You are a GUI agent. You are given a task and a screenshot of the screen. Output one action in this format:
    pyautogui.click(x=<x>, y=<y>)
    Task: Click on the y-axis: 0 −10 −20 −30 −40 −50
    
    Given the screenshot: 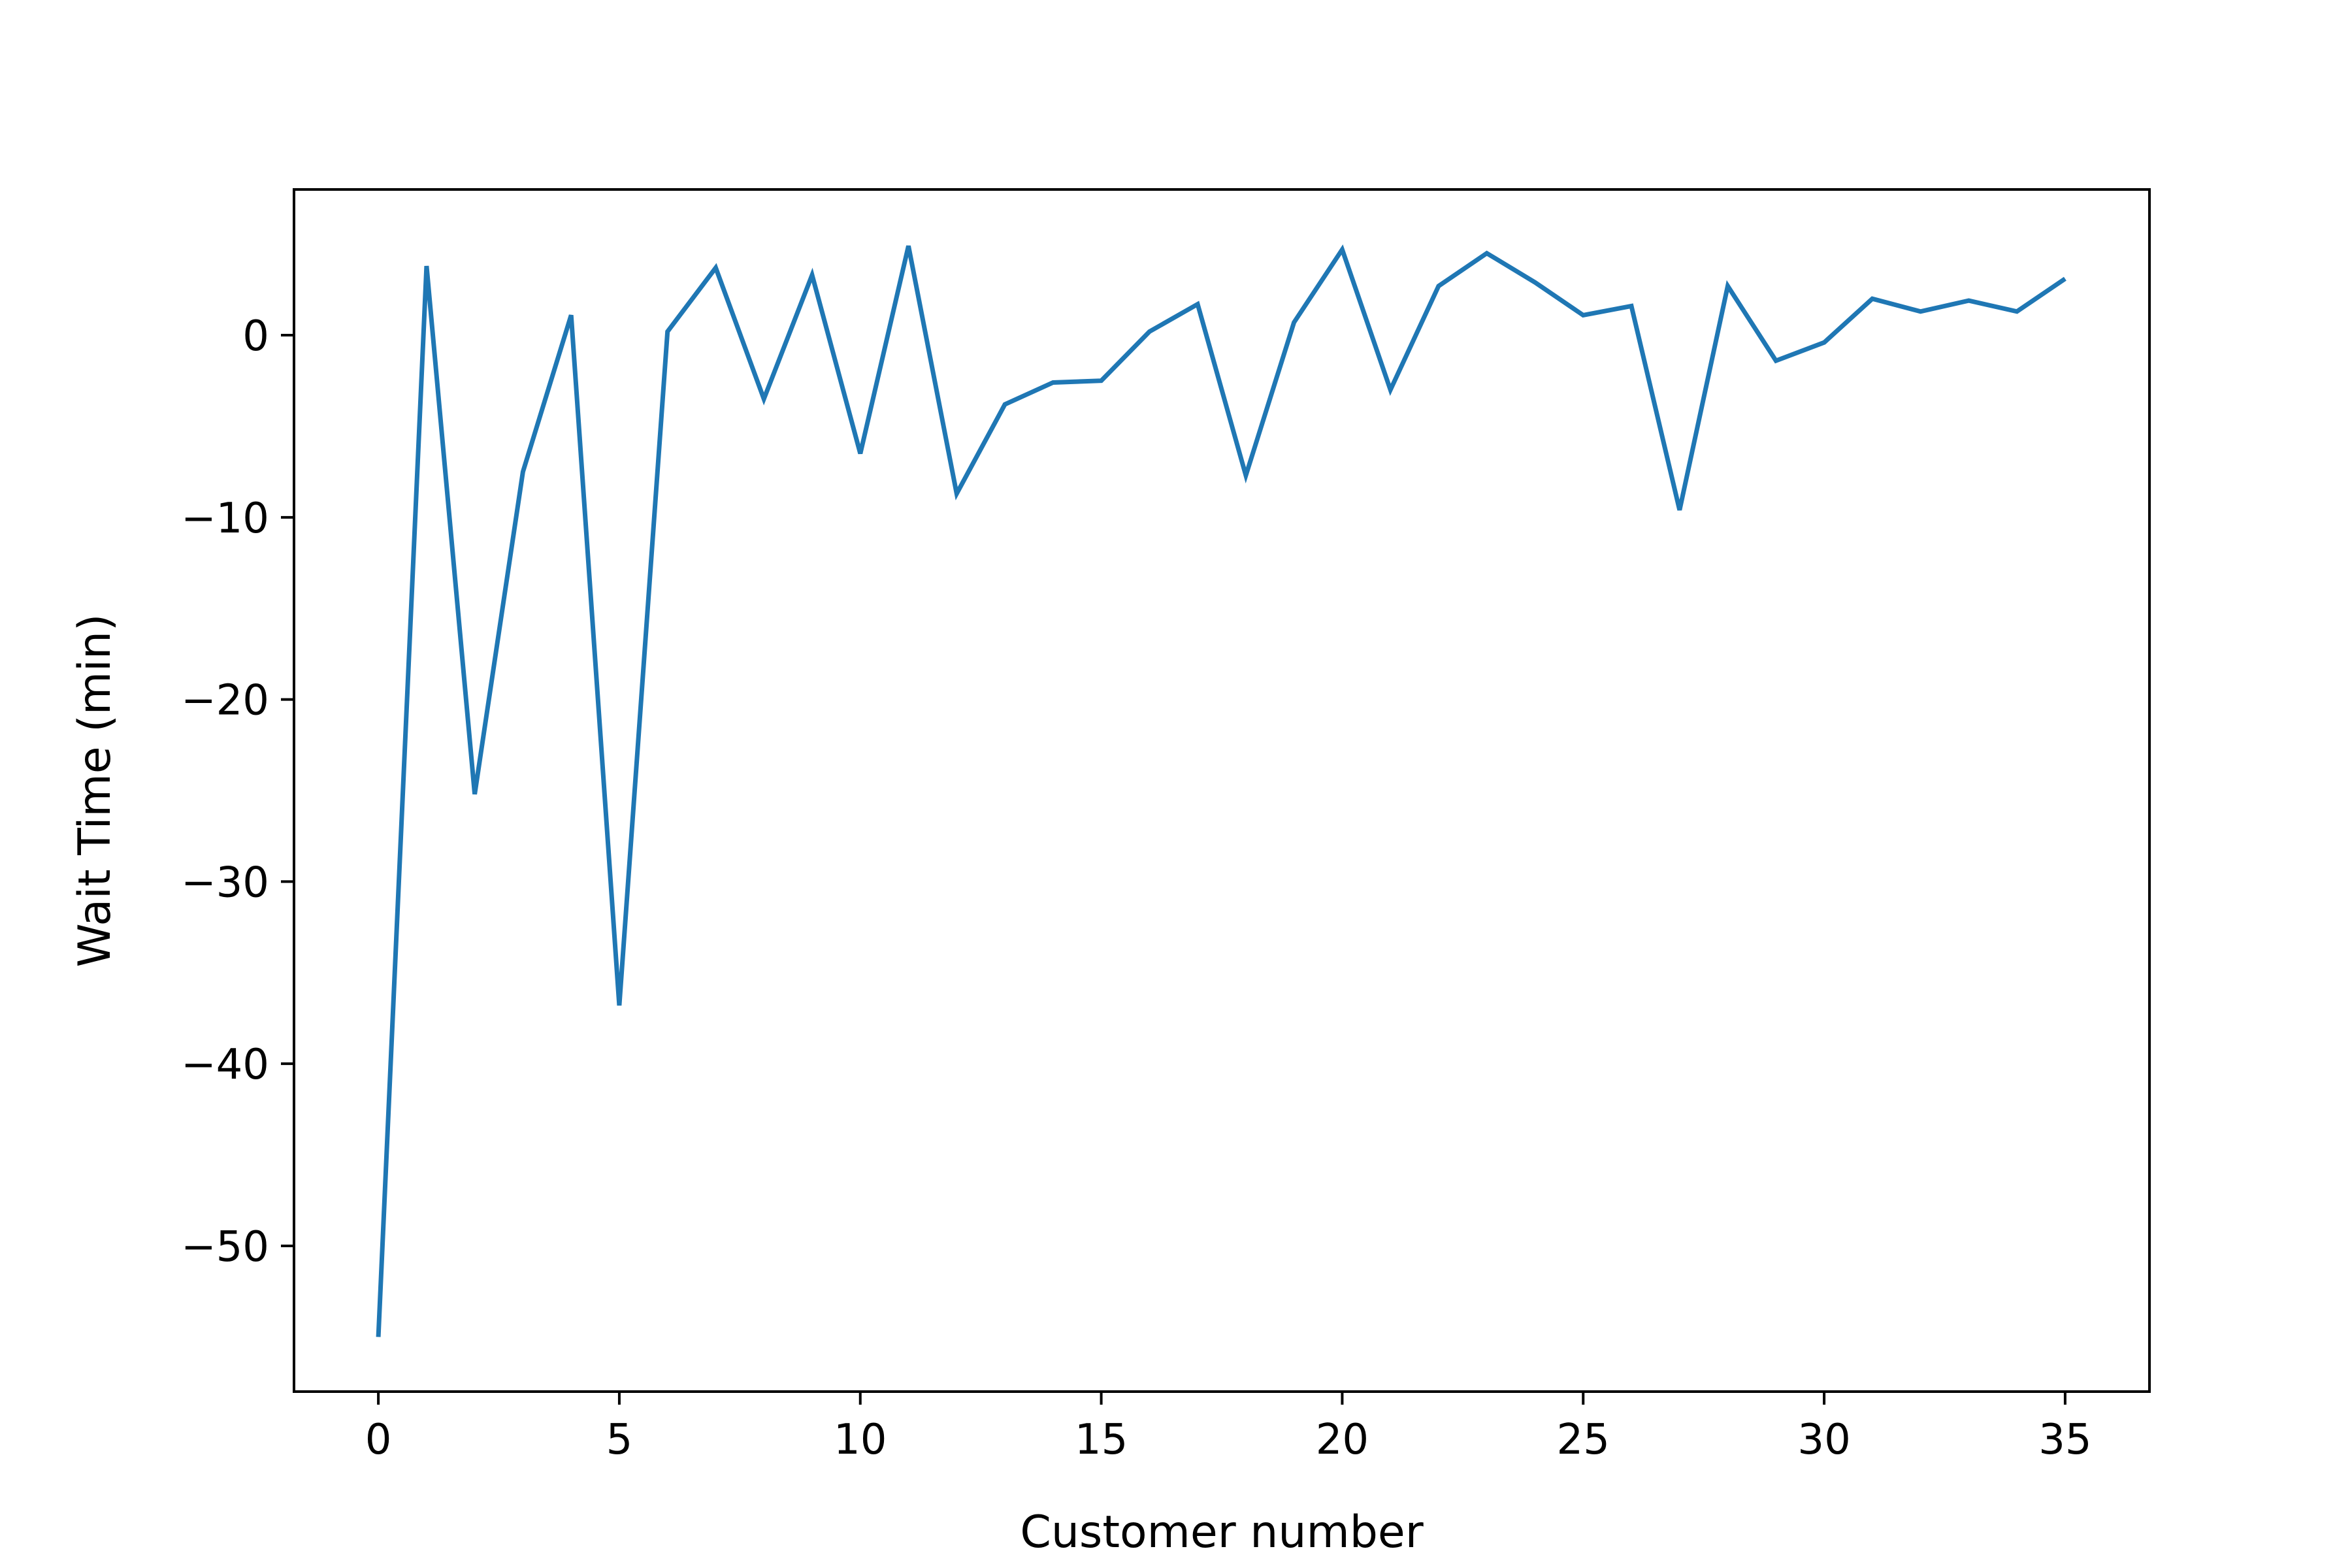 What is the action you would take?
    pyautogui.click(x=237, y=791)
    